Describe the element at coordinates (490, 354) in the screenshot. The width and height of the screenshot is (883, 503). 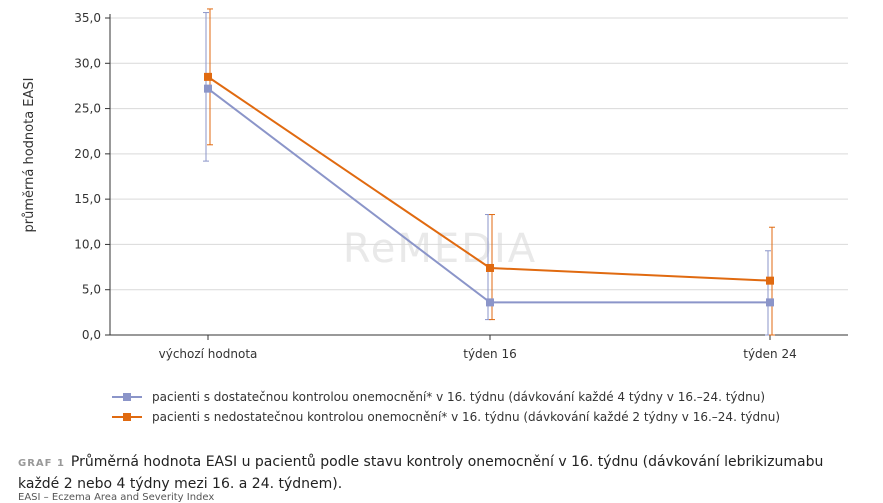
I see `x-tick-label: týden 16` at that location.